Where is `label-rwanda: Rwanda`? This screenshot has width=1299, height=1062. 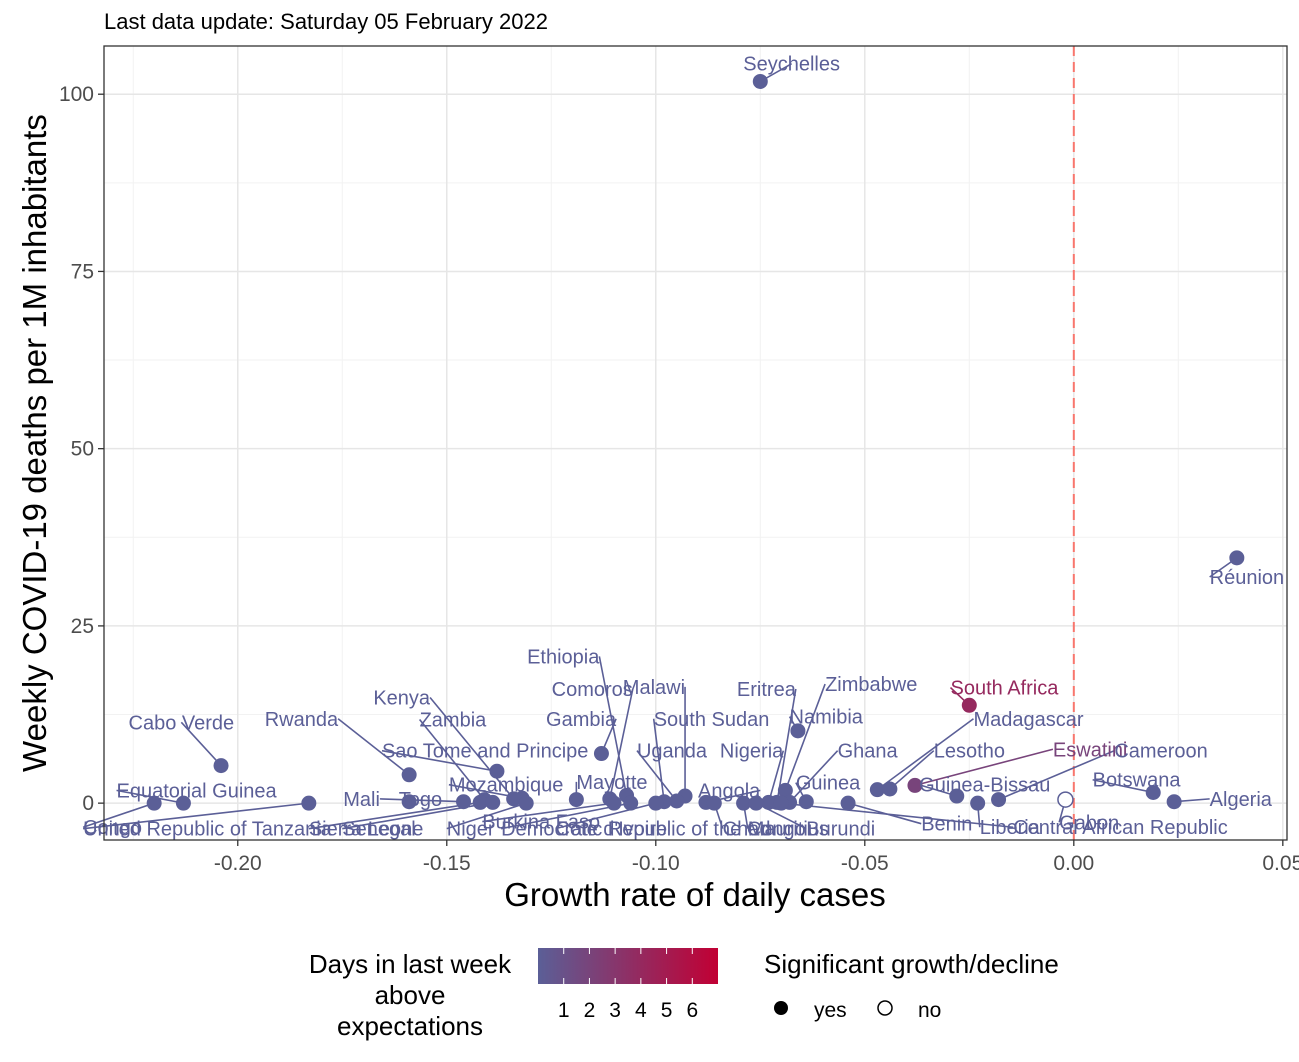
label-rwanda: Rwanda is located at coordinates (302, 720).